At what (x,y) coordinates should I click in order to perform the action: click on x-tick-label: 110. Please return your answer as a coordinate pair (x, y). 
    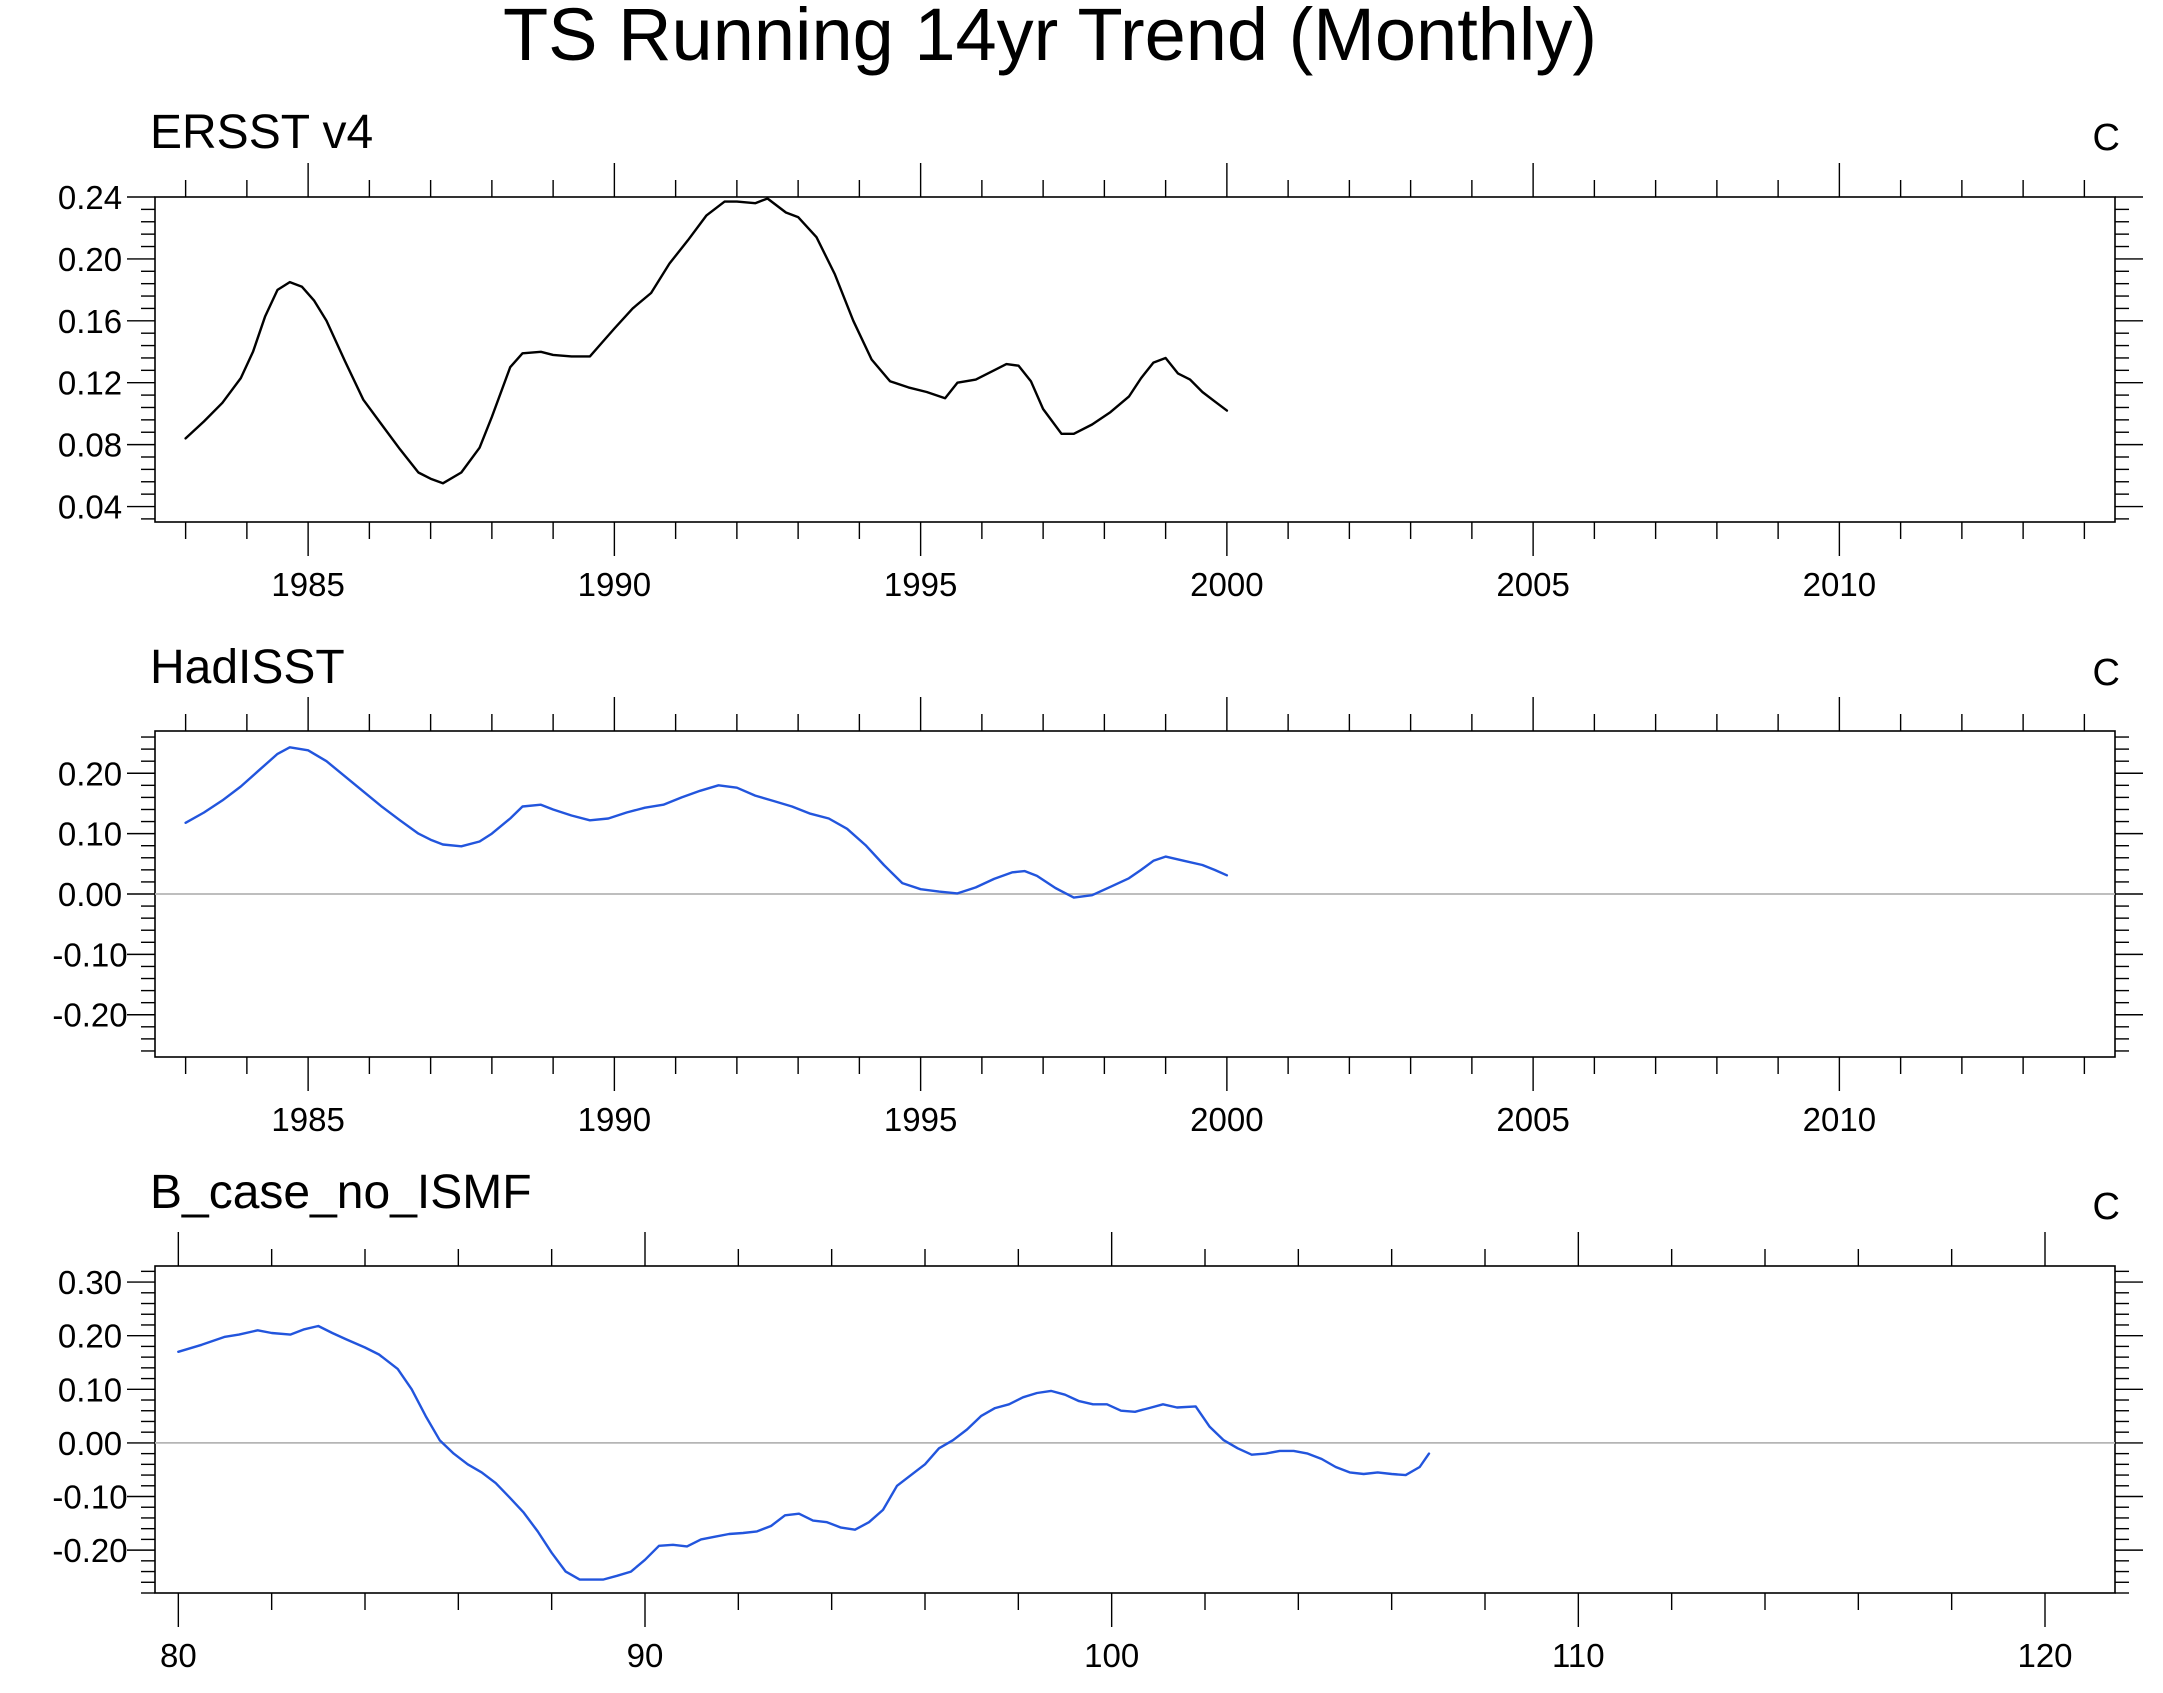
    Looking at the image, I should click on (1578, 1655).